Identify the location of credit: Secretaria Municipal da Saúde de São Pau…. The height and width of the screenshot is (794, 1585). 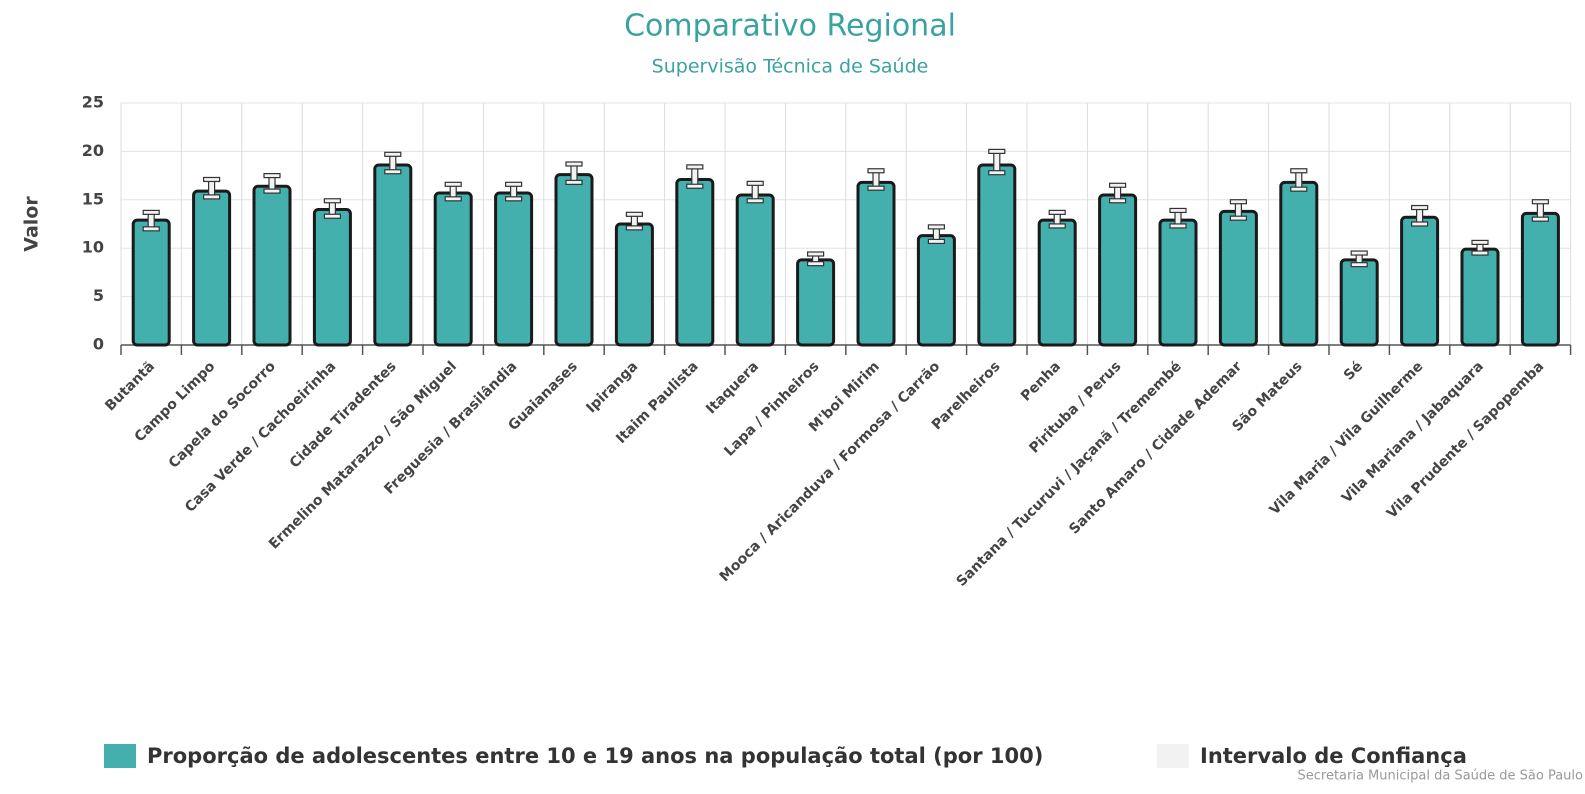
(1440, 776).